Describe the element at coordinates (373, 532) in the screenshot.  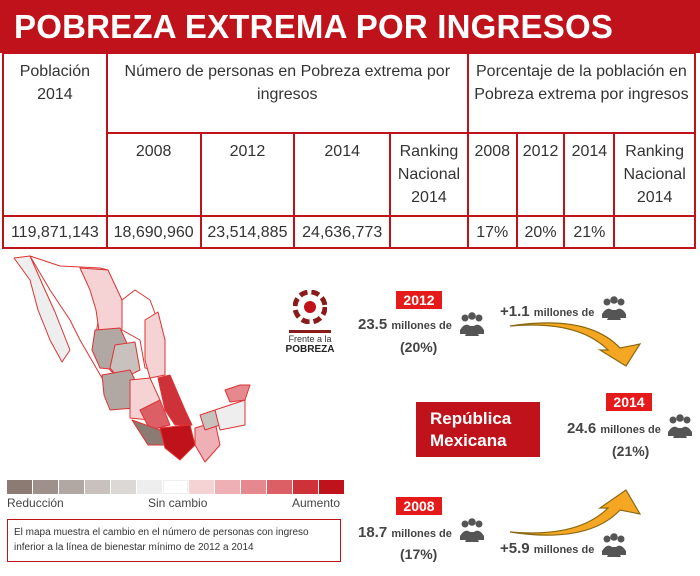
I see `value-2008: 18.7` at that location.